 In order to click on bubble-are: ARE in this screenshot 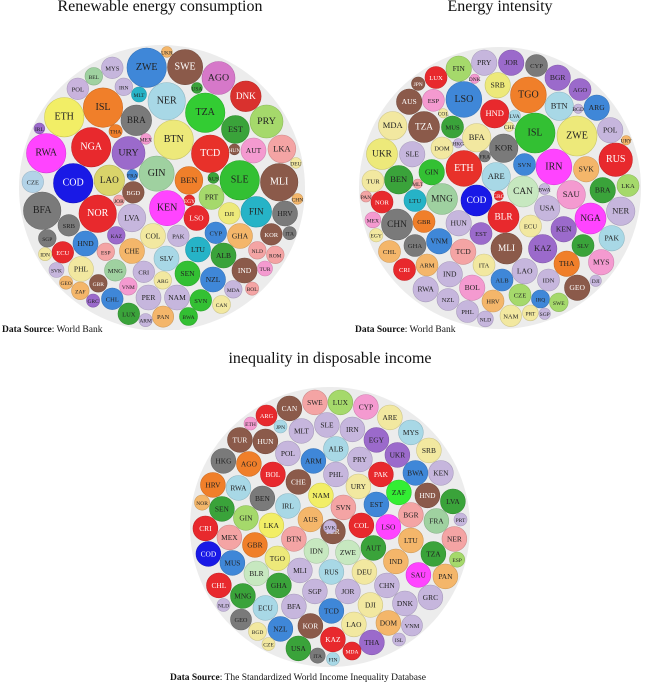, I will do `click(496, 177)`.